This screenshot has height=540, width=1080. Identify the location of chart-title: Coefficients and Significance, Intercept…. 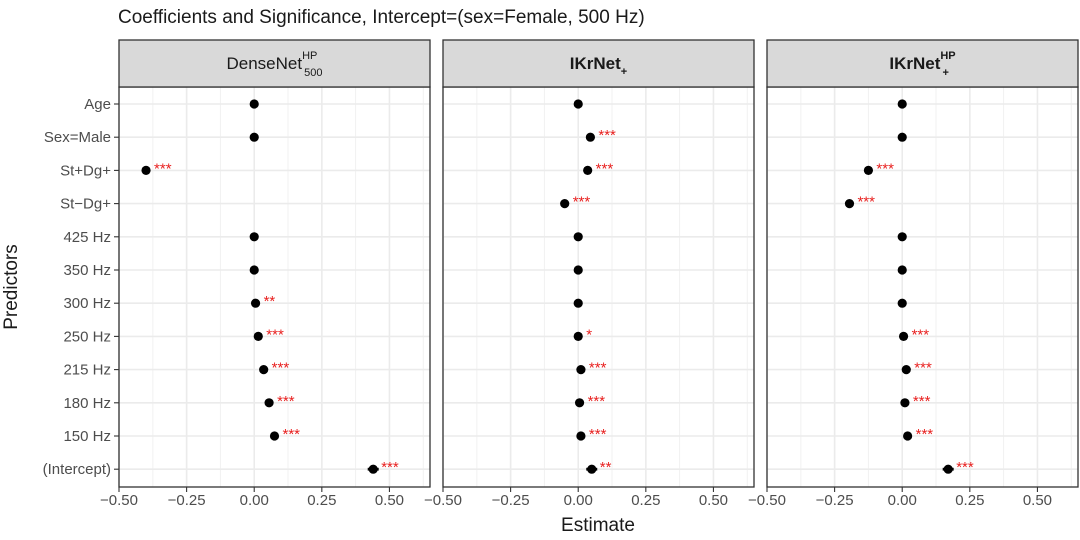
(381, 17).